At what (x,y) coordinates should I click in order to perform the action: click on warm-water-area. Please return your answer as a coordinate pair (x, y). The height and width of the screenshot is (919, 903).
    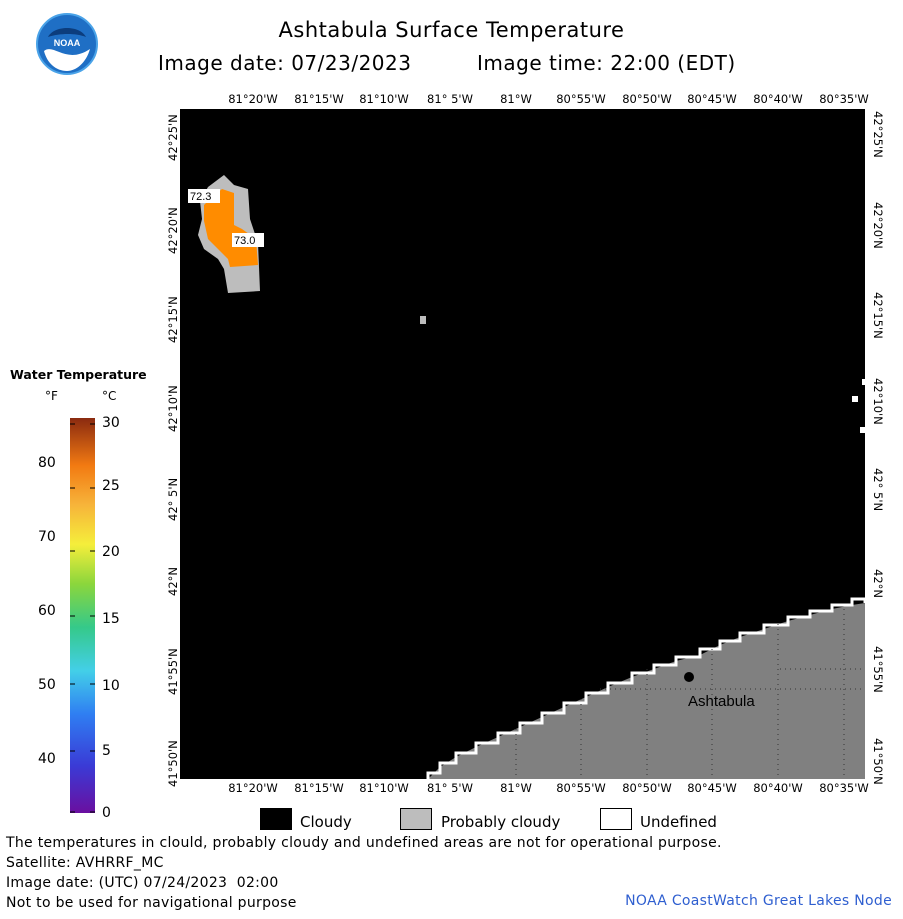
    Looking at the image, I should click on (231, 228).